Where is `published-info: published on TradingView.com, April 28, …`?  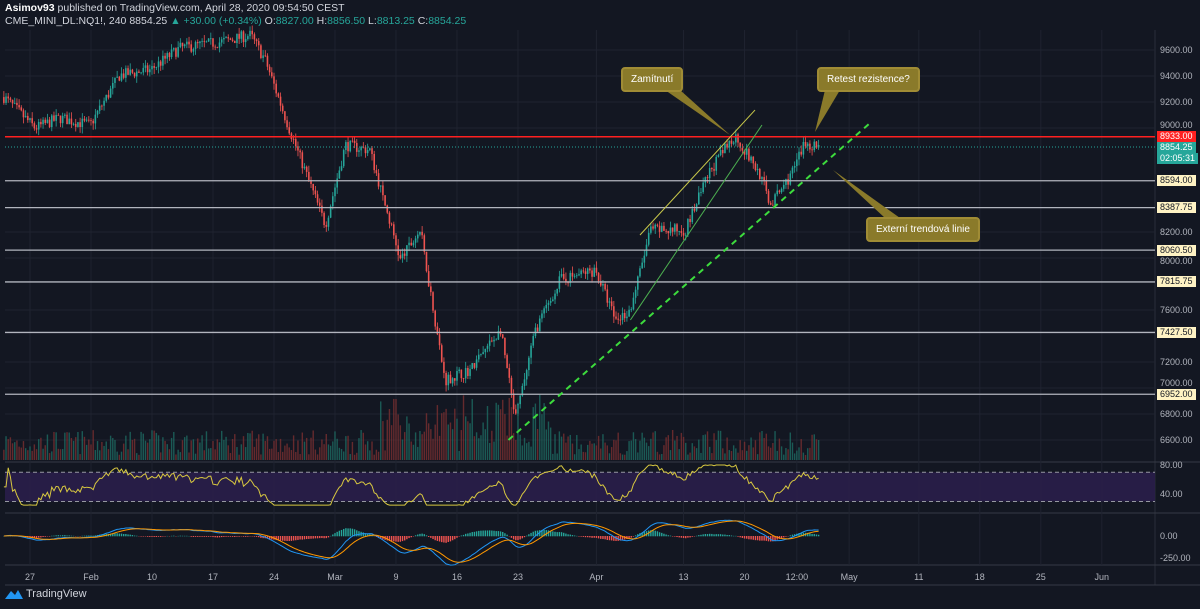 published-info: published on TradingView.com, April 28, … is located at coordinates (201, 8).